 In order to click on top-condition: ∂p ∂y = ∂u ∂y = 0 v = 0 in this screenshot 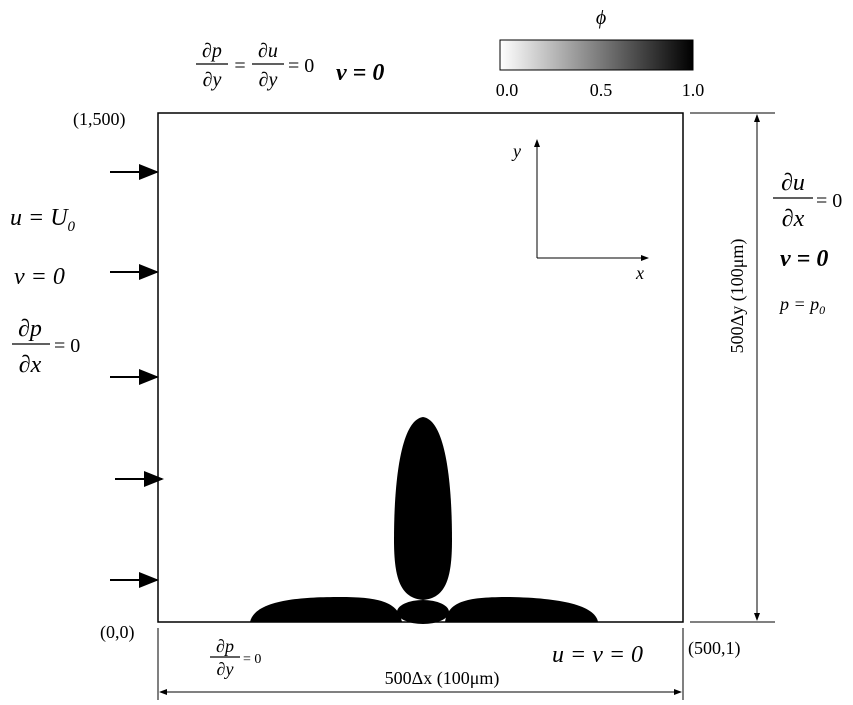, I will do `click(290, 65)`.